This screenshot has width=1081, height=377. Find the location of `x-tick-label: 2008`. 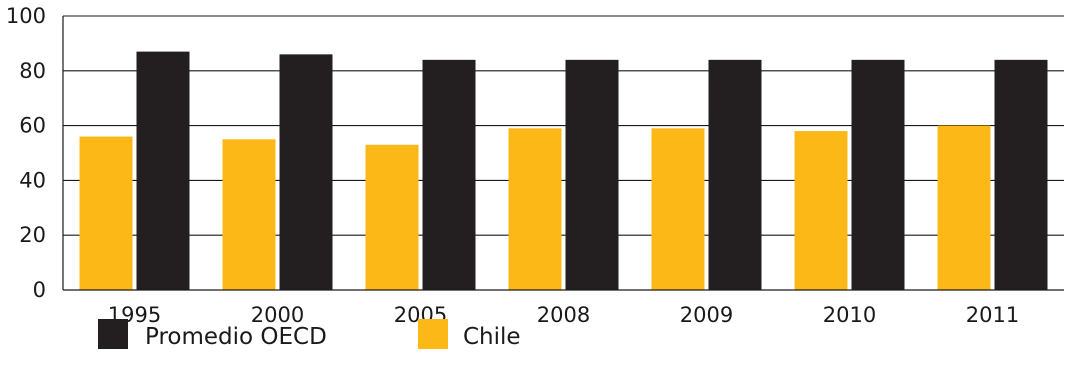

x-tick-label: 2008 is located at coordinates (563, 315).